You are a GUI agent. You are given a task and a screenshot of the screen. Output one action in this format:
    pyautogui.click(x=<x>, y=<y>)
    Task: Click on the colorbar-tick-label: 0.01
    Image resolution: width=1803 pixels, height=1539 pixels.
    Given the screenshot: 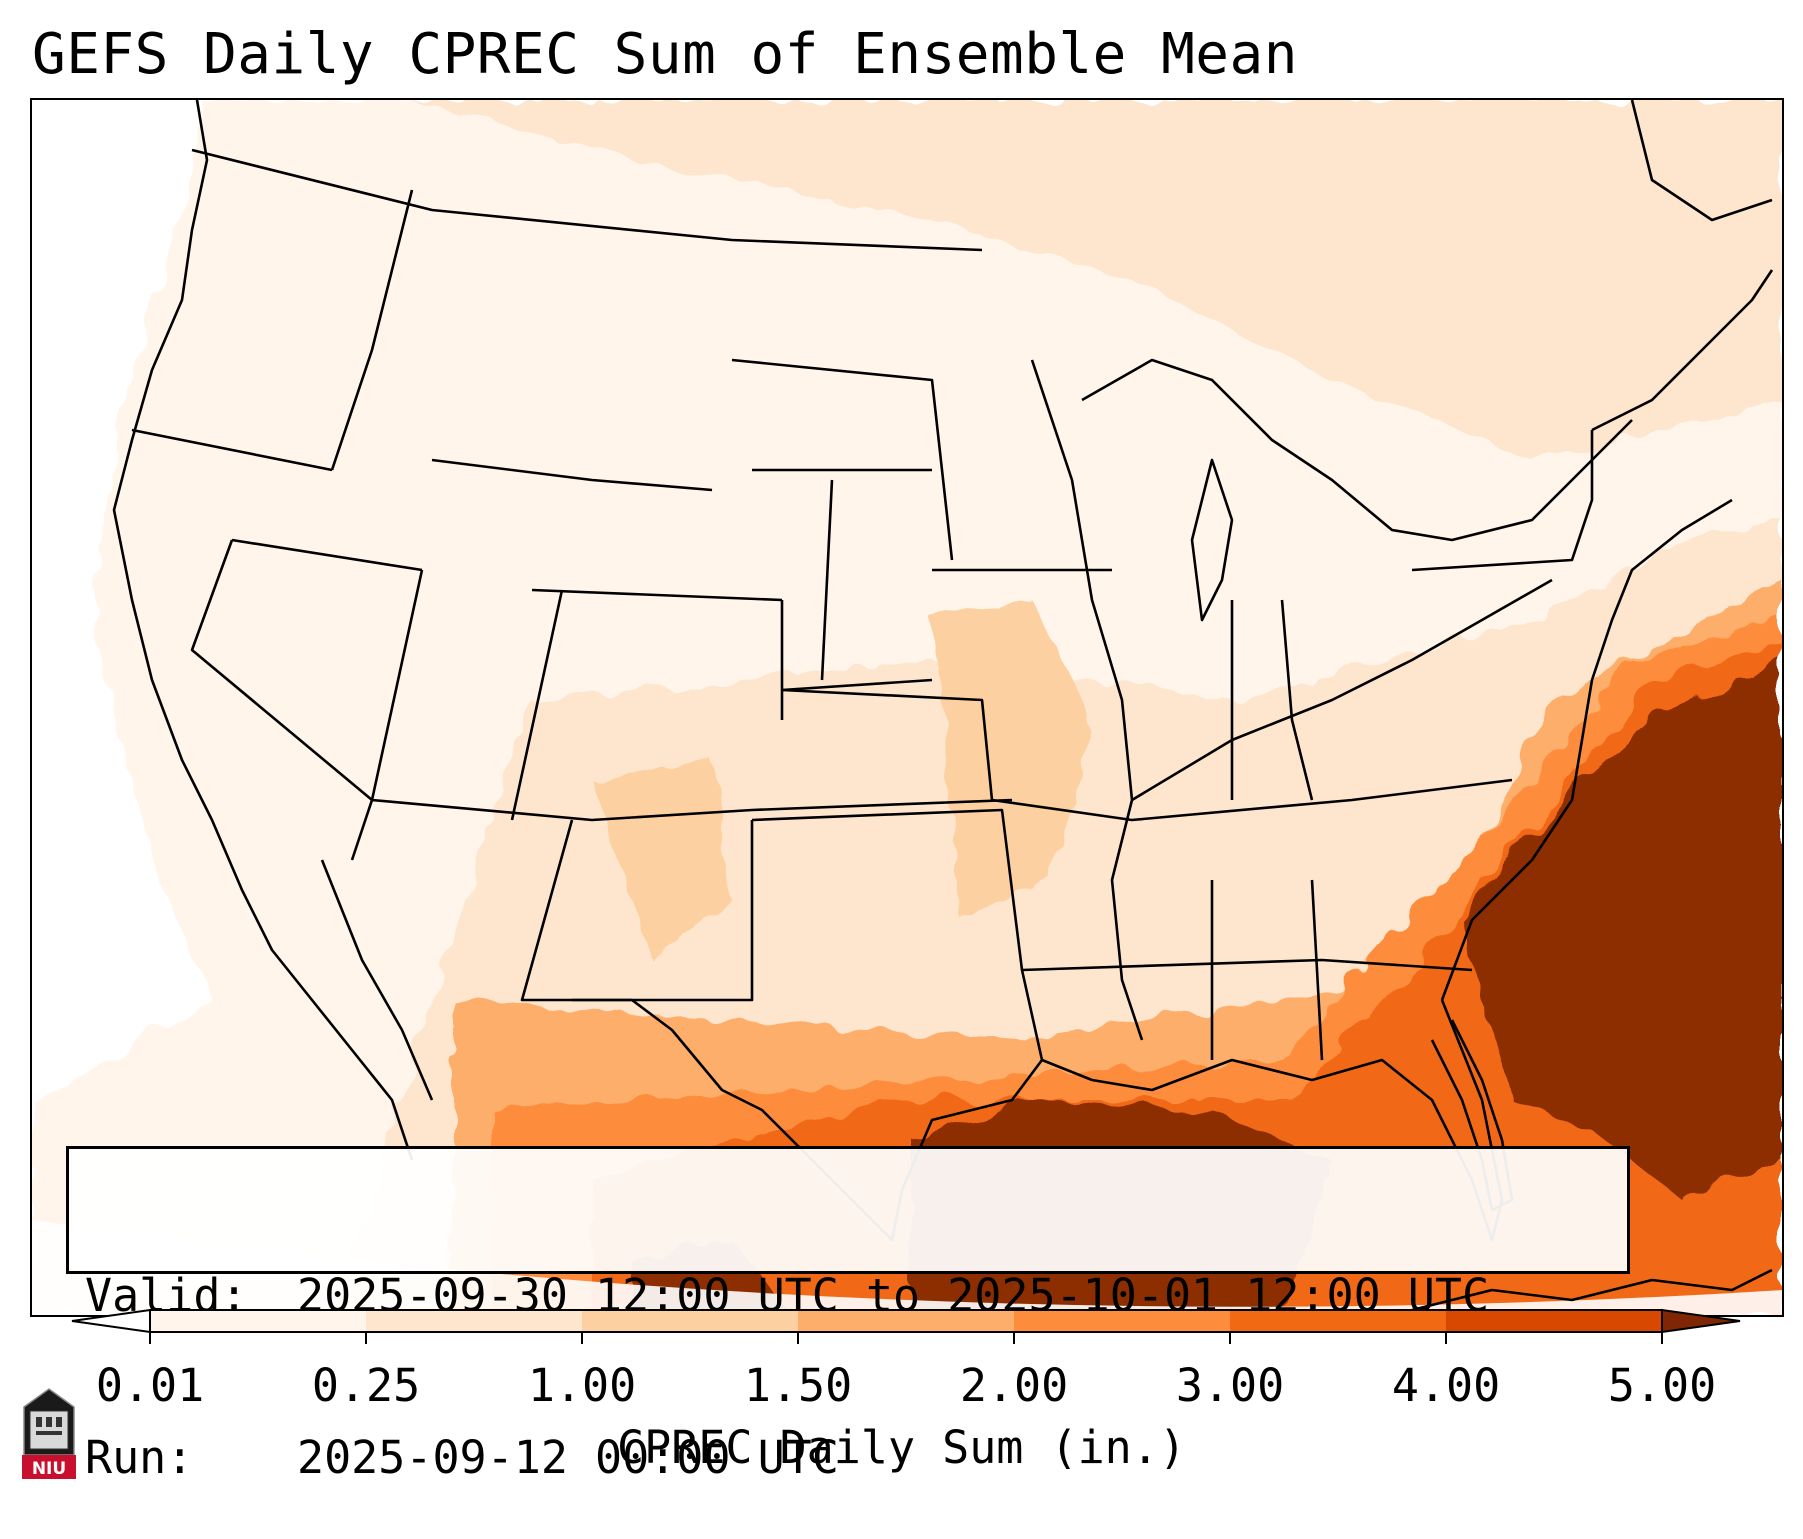 What is the action you would take?
    pyautogui.click(x=150, y=1385)
    